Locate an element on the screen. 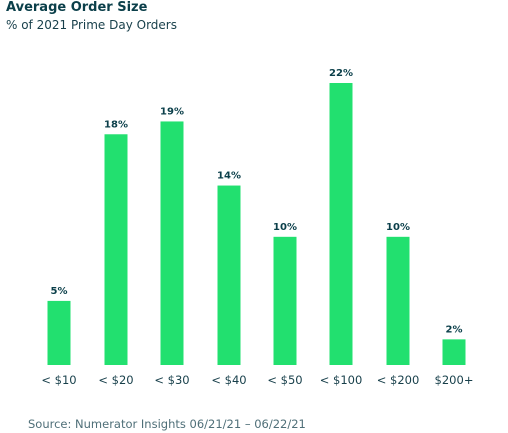 Image resolution: width=508 pixels, height=433 pixels. x-tick-label: < $20 is located at coordinates (115, 380).